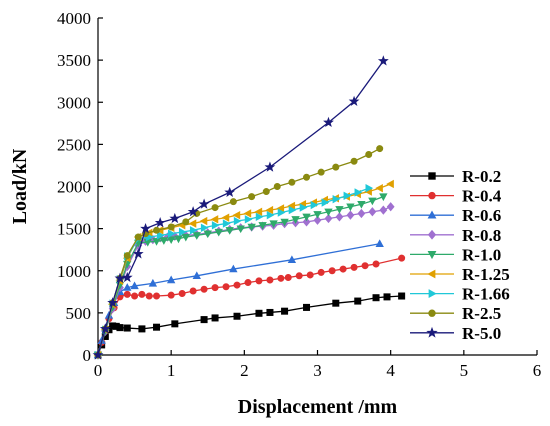 Image resolution: width=550 pixels, height=426 pixels. Describe the element at coordinates (74, 102) in the screenshot. I see `y-tick-label: 3000` at that location.